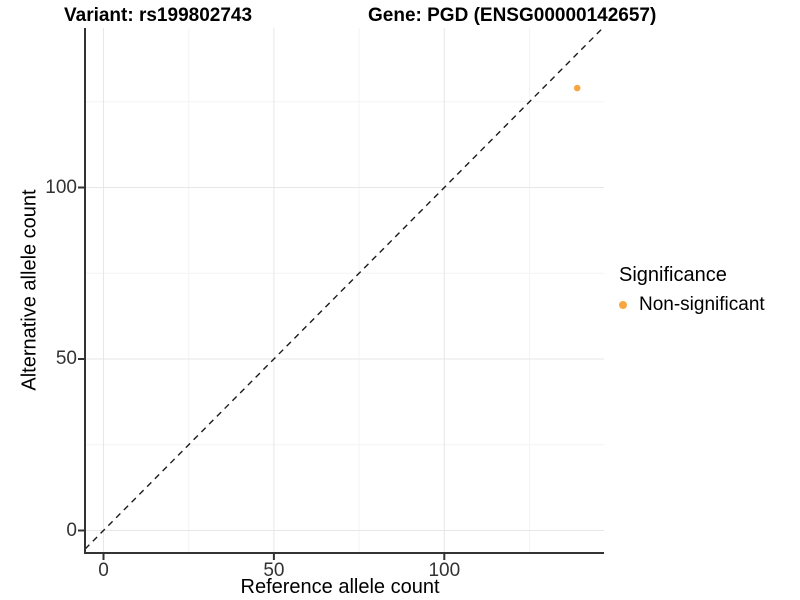 The height and width of the screenshot is (600, 800). I want to click on legend-item: Non-significant, so click(692, 305).